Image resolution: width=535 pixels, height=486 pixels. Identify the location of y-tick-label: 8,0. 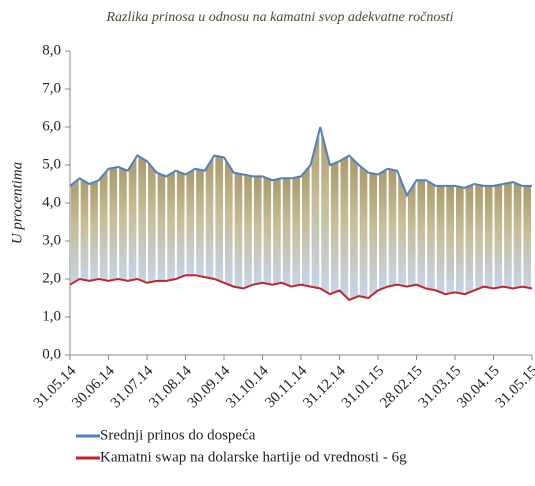
(51, 50).